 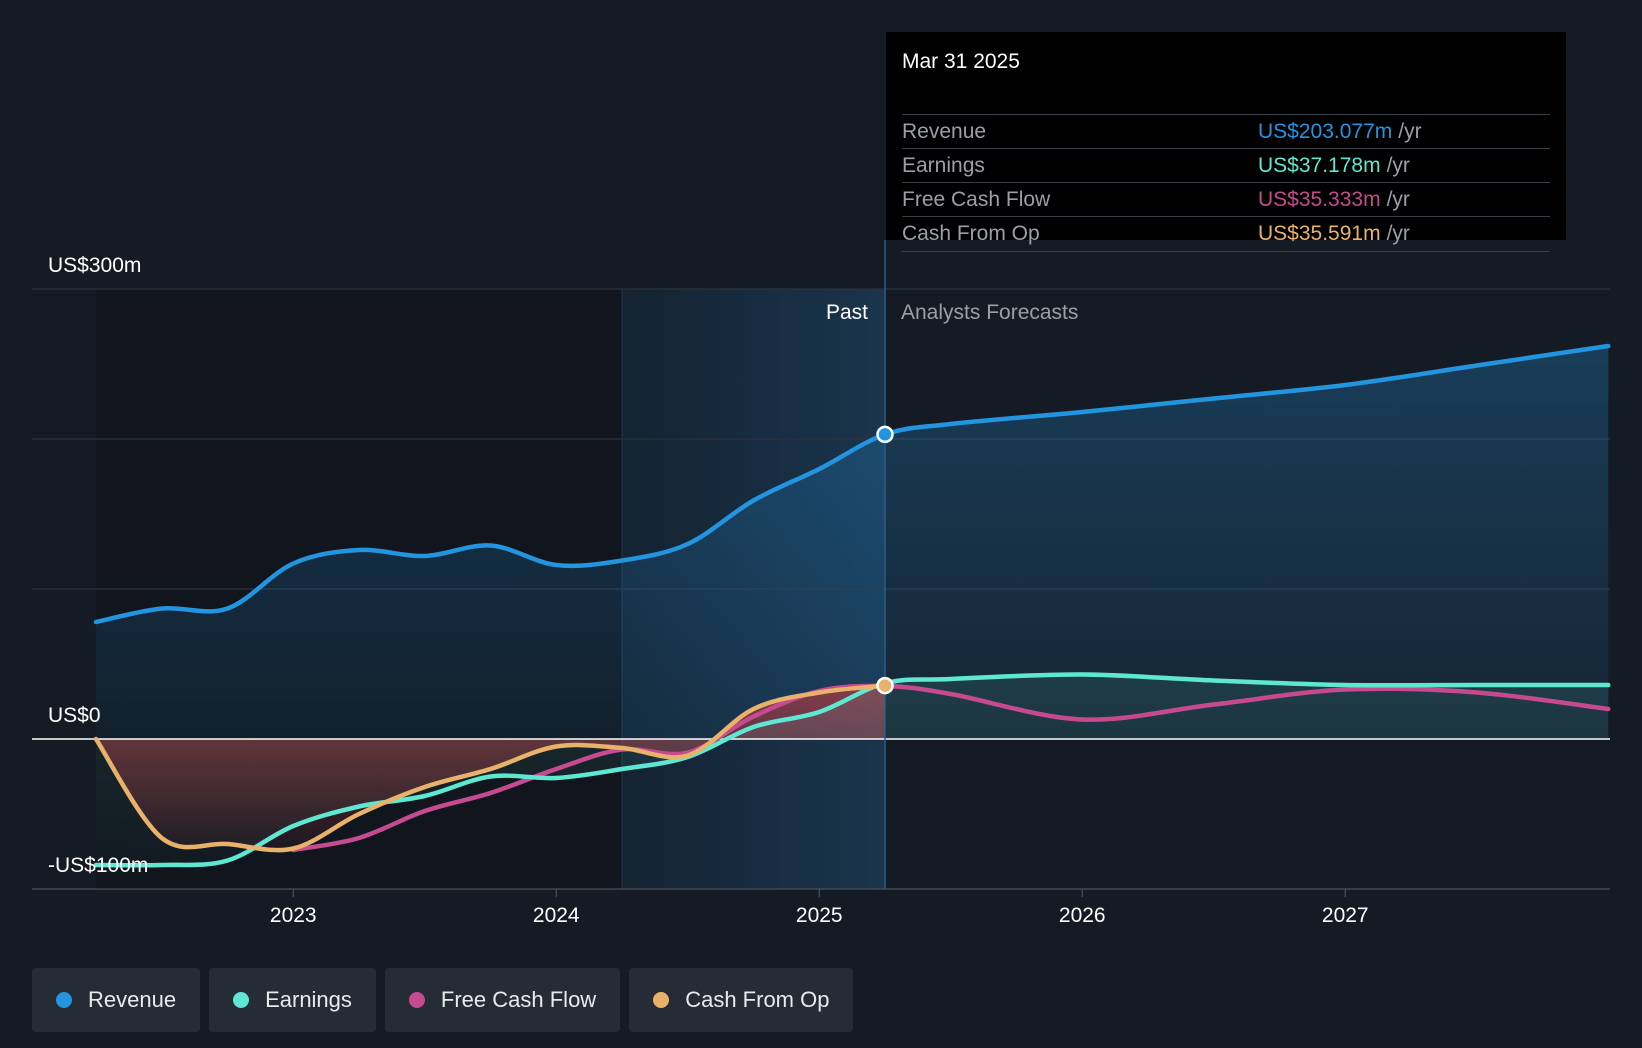 What do you see at coordinates (1082, 915) in the screenshot?
I see `x-tick-label: 2026` at bounding box center [1082, 915].